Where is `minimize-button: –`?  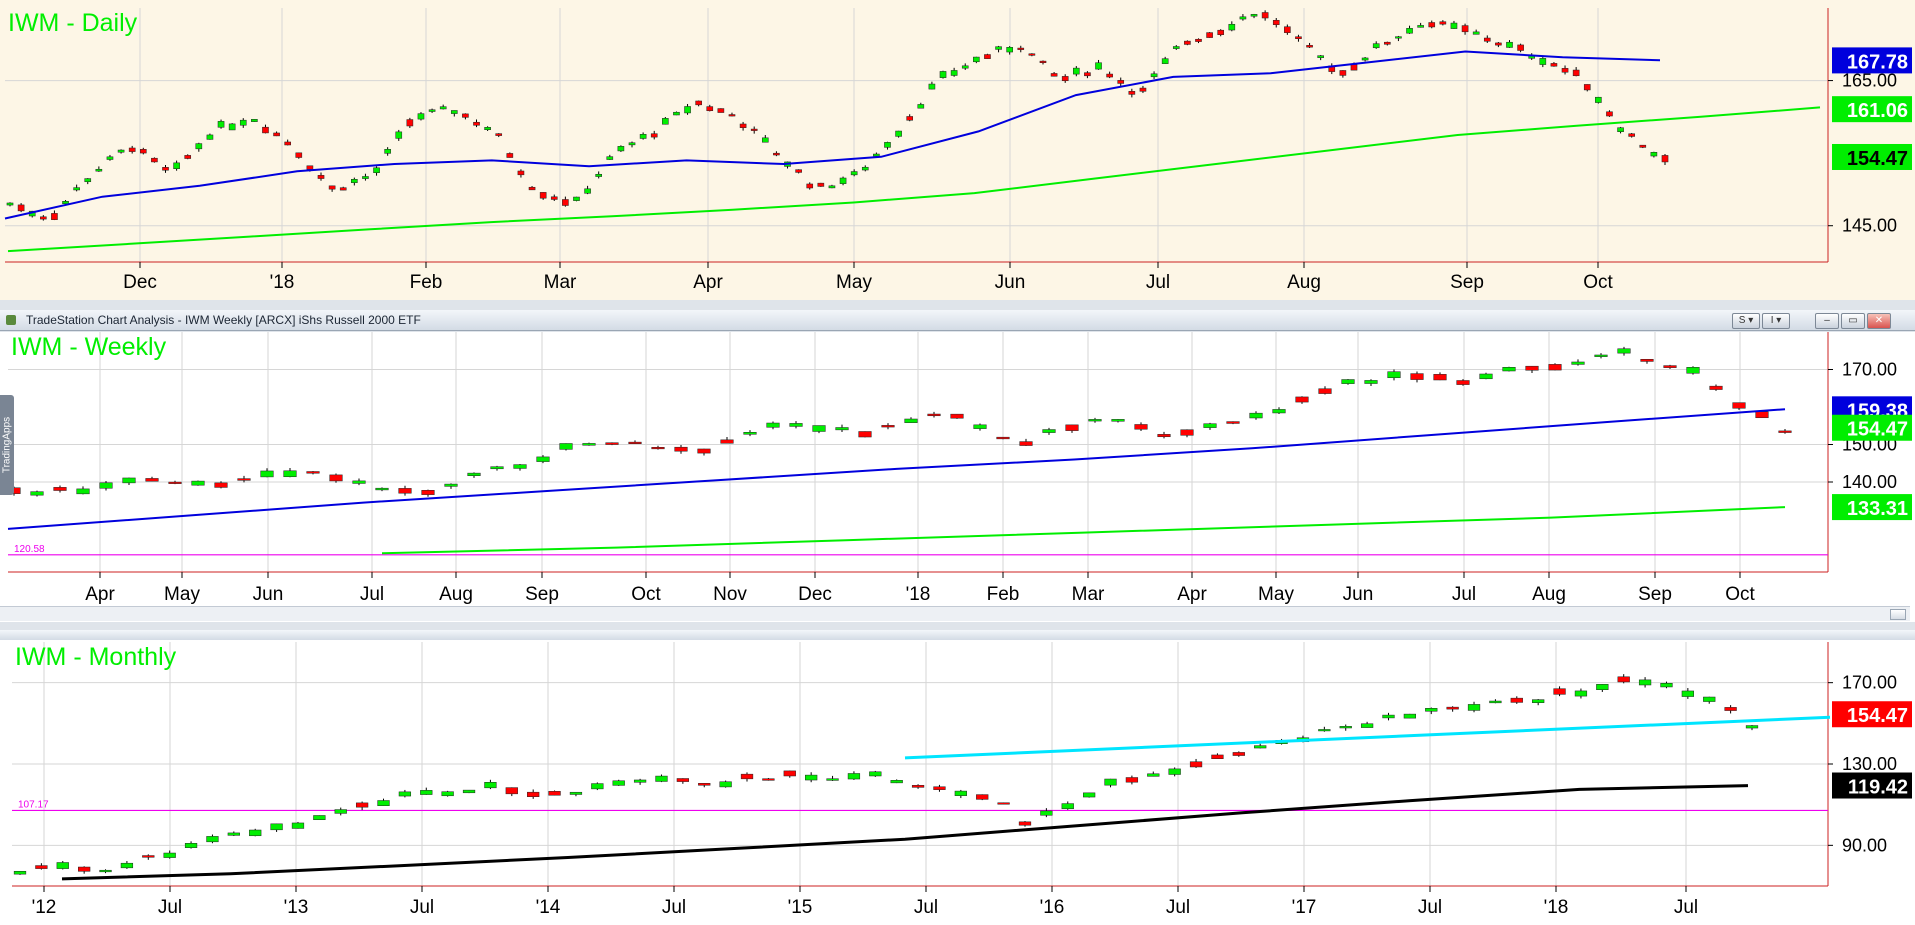
minimize-button: – is located at coordinates (1827, 321).